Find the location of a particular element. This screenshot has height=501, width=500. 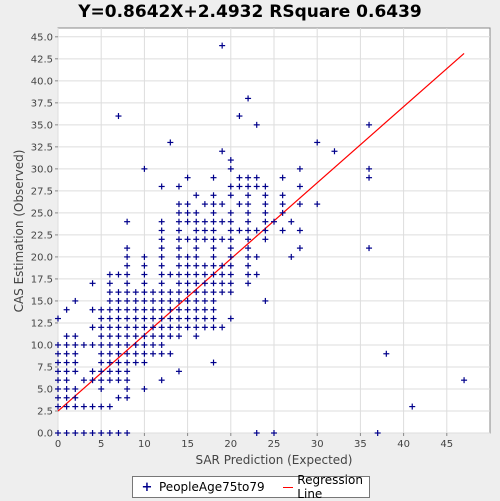

y-tick-label: 37.5 is located at coordinates (42, 103).